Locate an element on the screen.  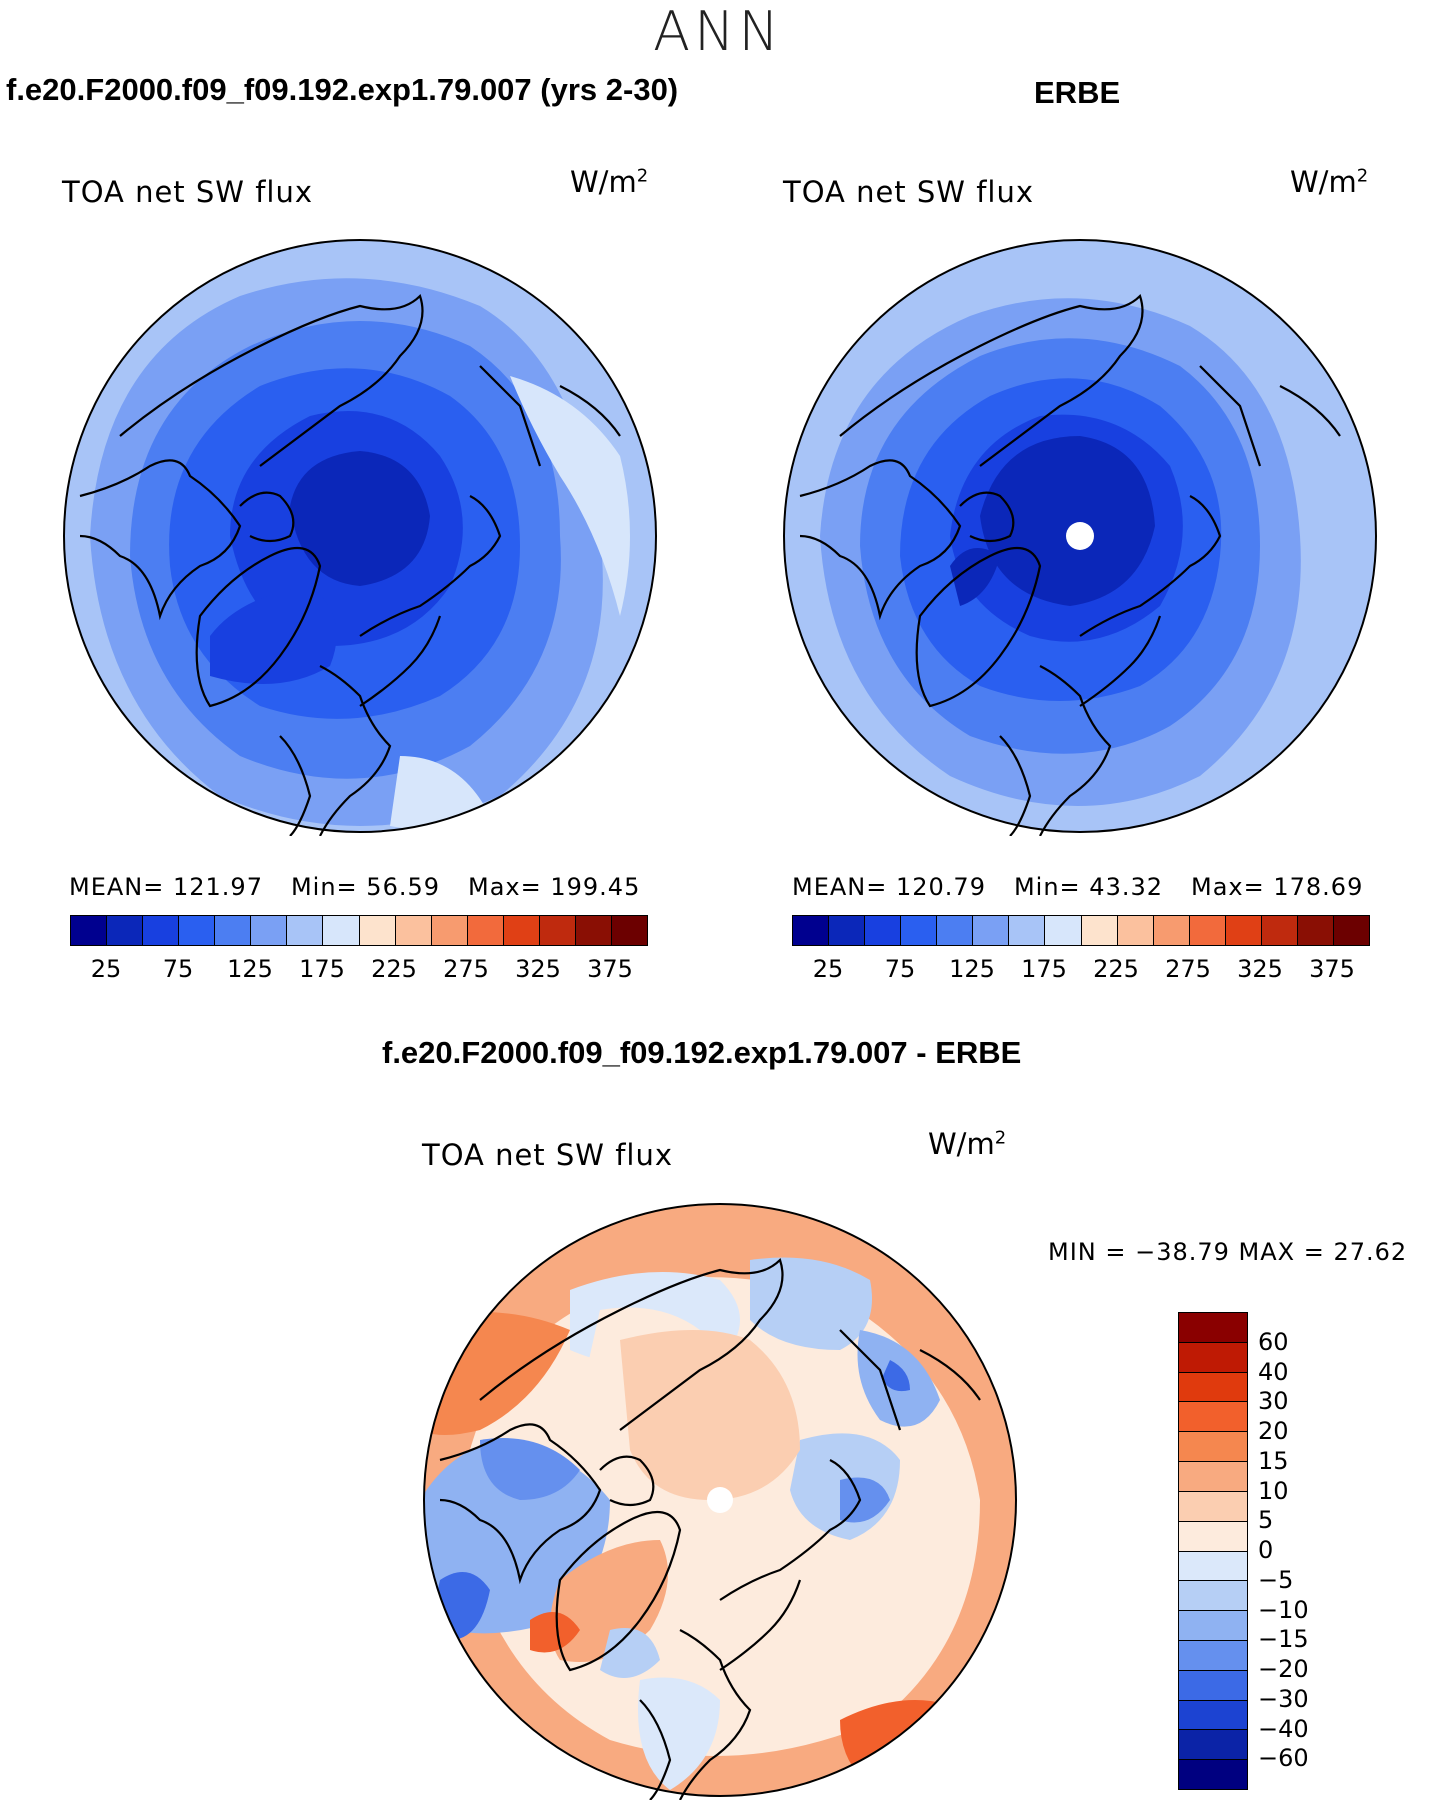
panel1-colorbar-tick-label: 325 is located at coordinates (538, 969).